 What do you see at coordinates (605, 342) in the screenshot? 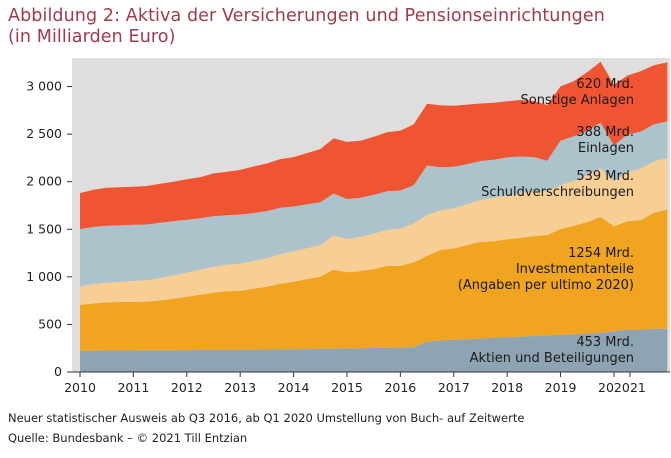
I see `series-label-aktien: 453 Mrd.` at bounding box center [605, 342].